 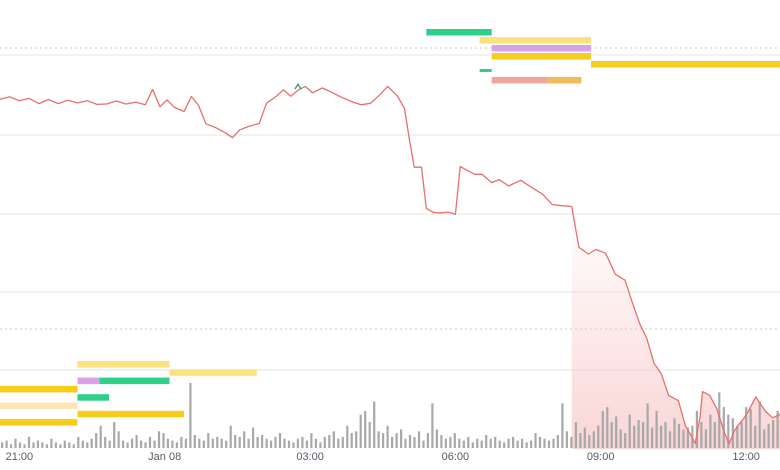 I want to click on price-high-marker, so click(x=298, y=86).